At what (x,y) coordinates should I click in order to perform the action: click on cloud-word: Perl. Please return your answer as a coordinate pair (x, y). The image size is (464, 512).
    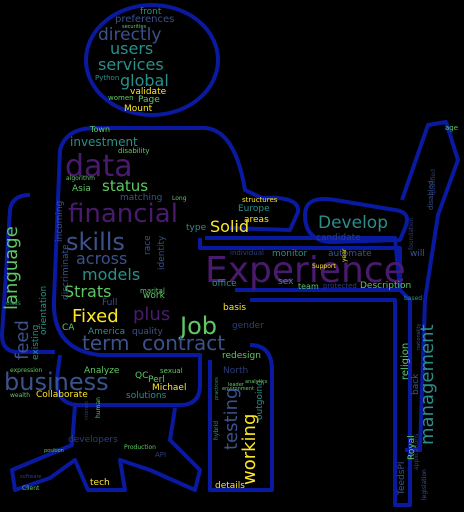
    Looking at the image, I should click on (156, 380).